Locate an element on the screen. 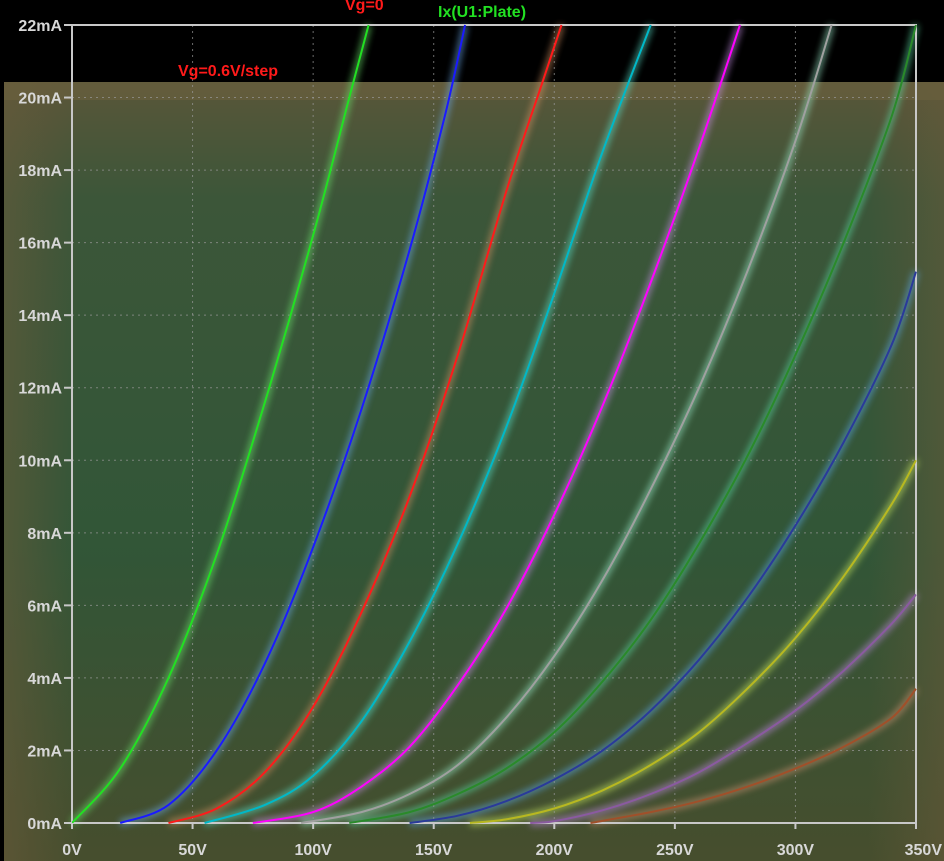  y-tick-label: 14mA is located at coordinates (40, 316).